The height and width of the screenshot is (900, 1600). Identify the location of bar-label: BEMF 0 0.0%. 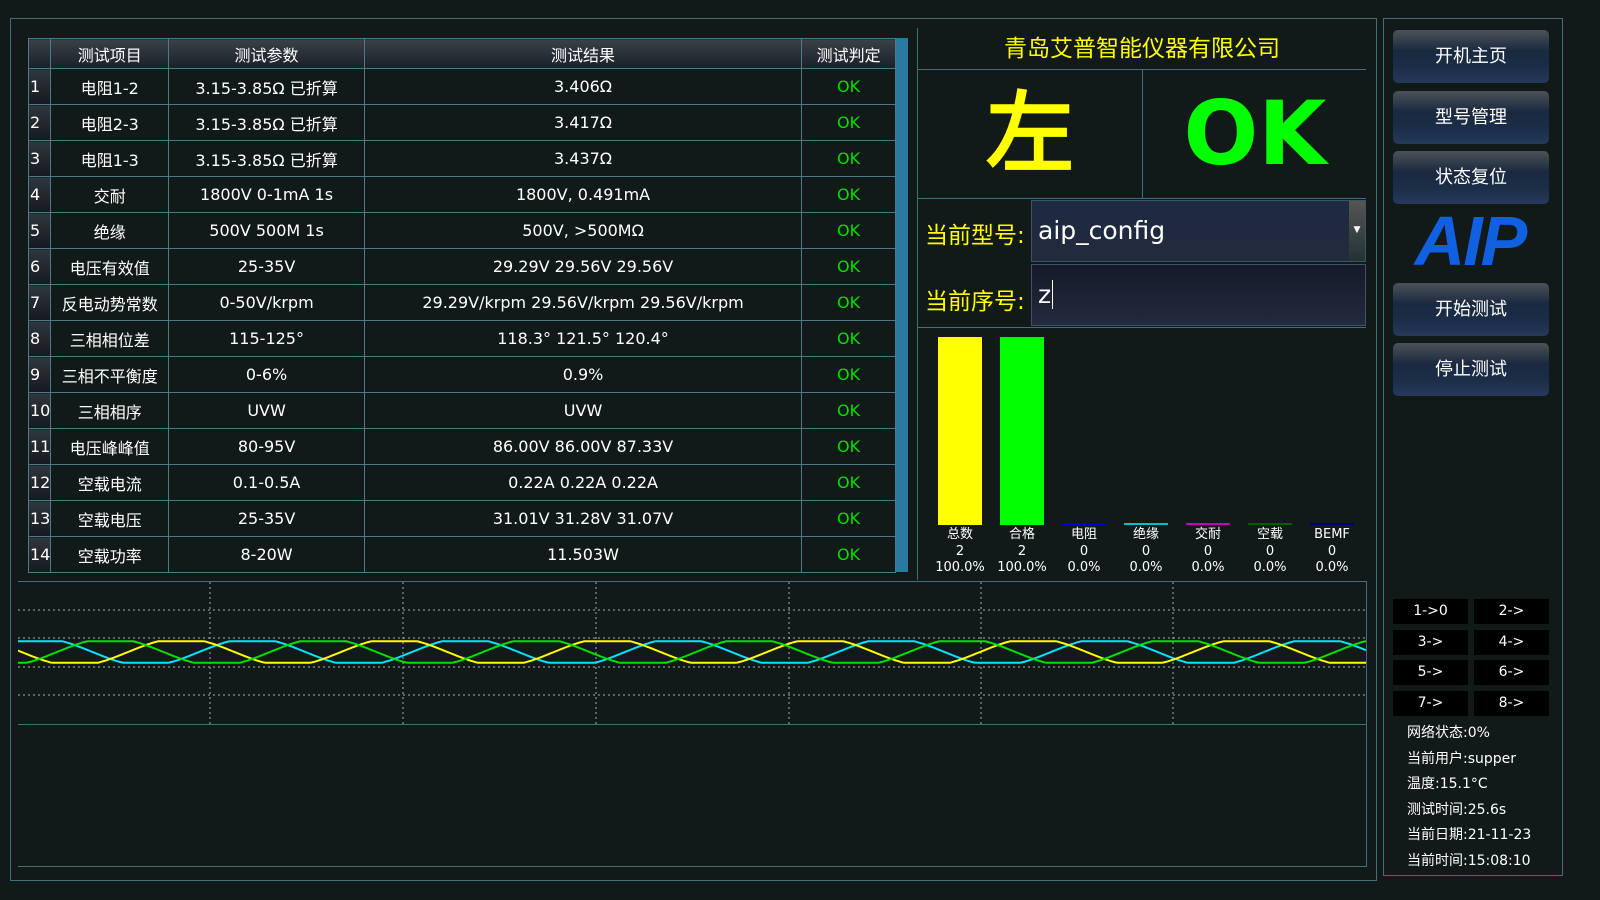
(1332, 552).